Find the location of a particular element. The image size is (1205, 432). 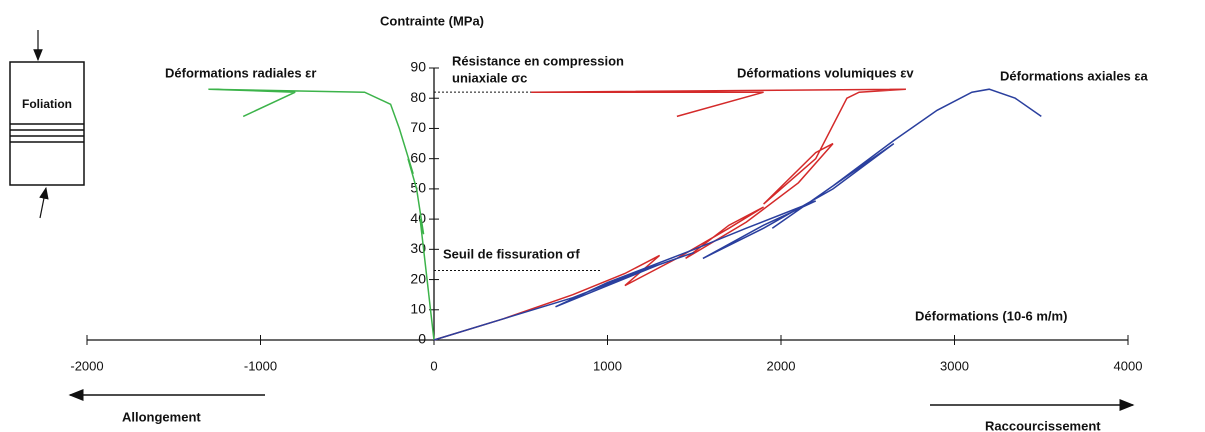

y-tick-label: 0 is located at coordinates (422, 339).